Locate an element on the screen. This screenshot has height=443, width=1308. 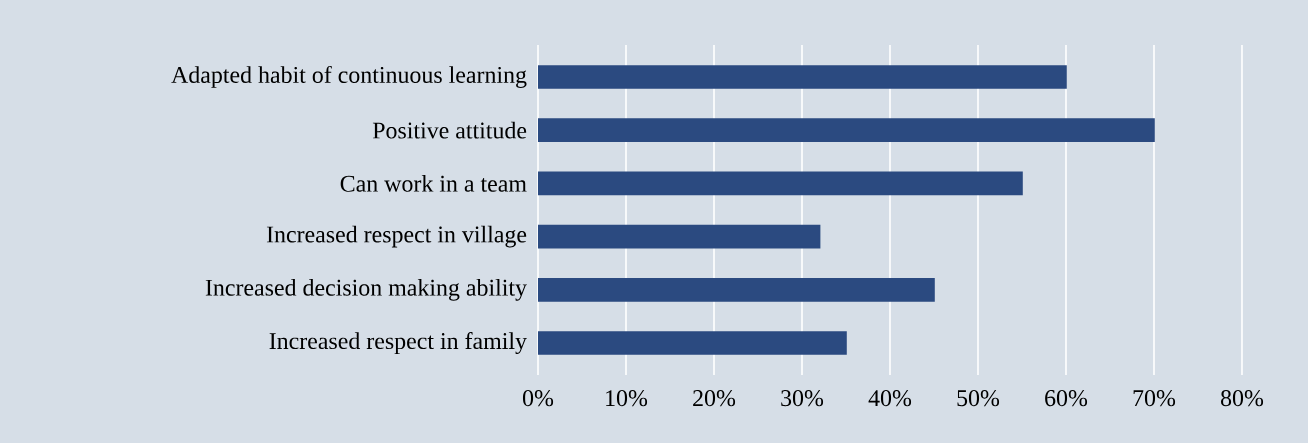
x-tick-label: 80% is located at coordinates (1242, 398).